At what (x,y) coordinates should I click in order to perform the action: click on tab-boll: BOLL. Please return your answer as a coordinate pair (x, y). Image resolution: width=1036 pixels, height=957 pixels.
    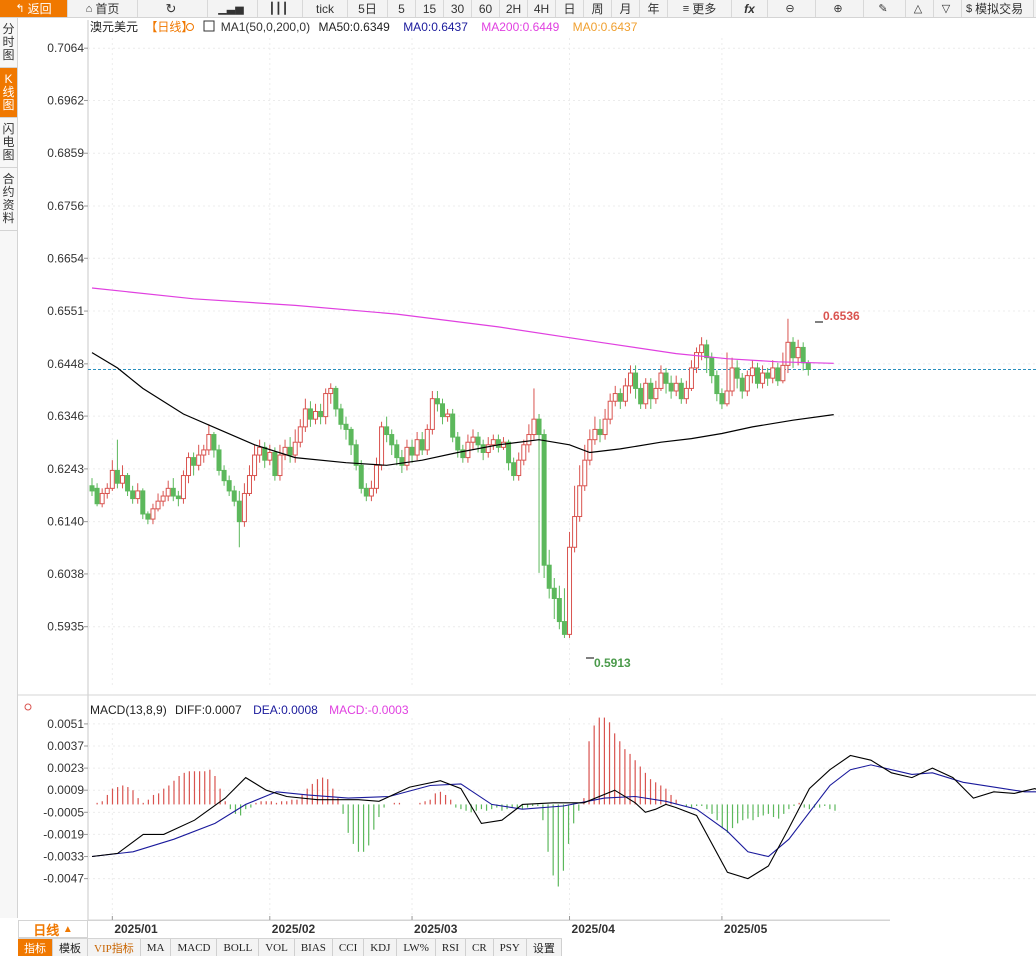
    Looking at the image, I should click on (238, 947).